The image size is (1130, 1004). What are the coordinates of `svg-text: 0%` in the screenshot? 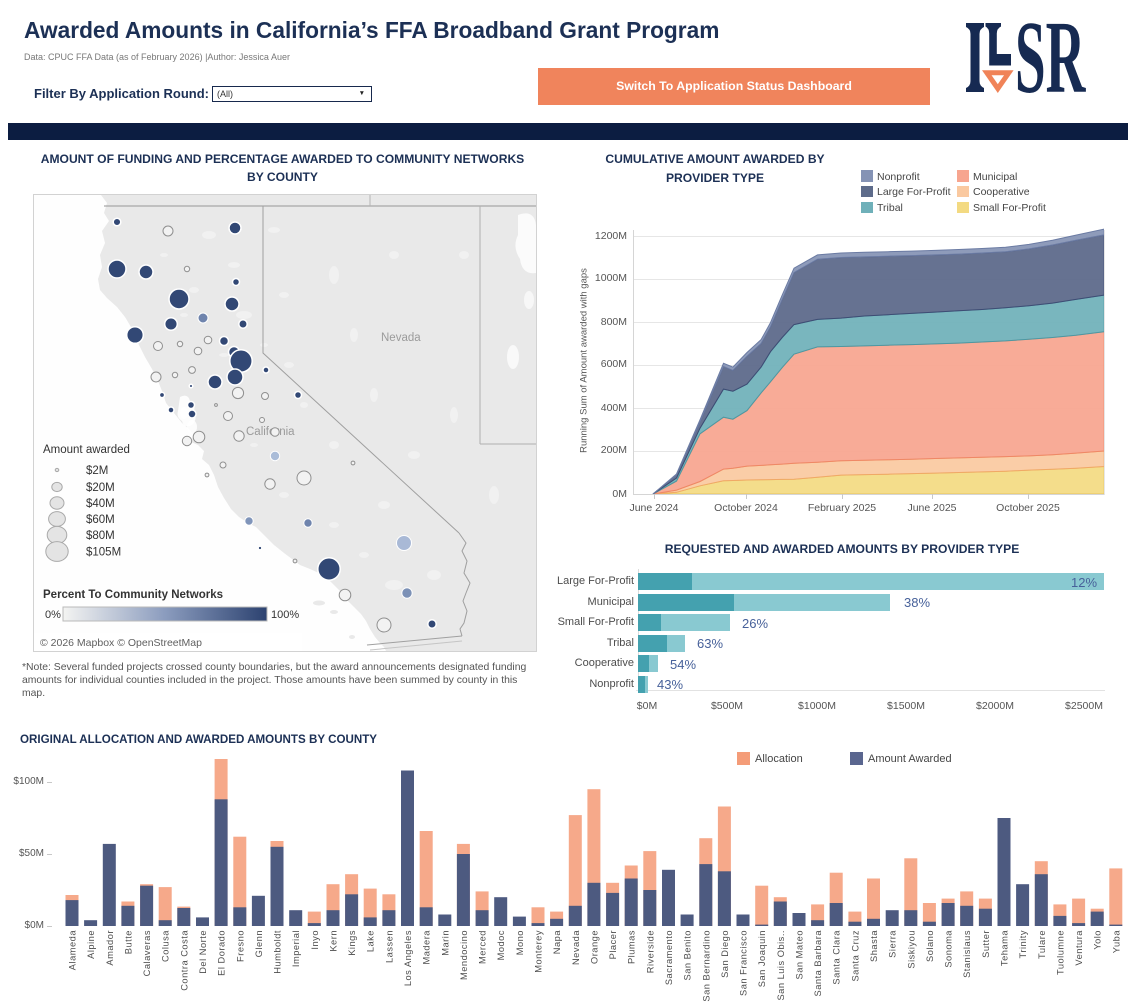 It's located at (53, 615).